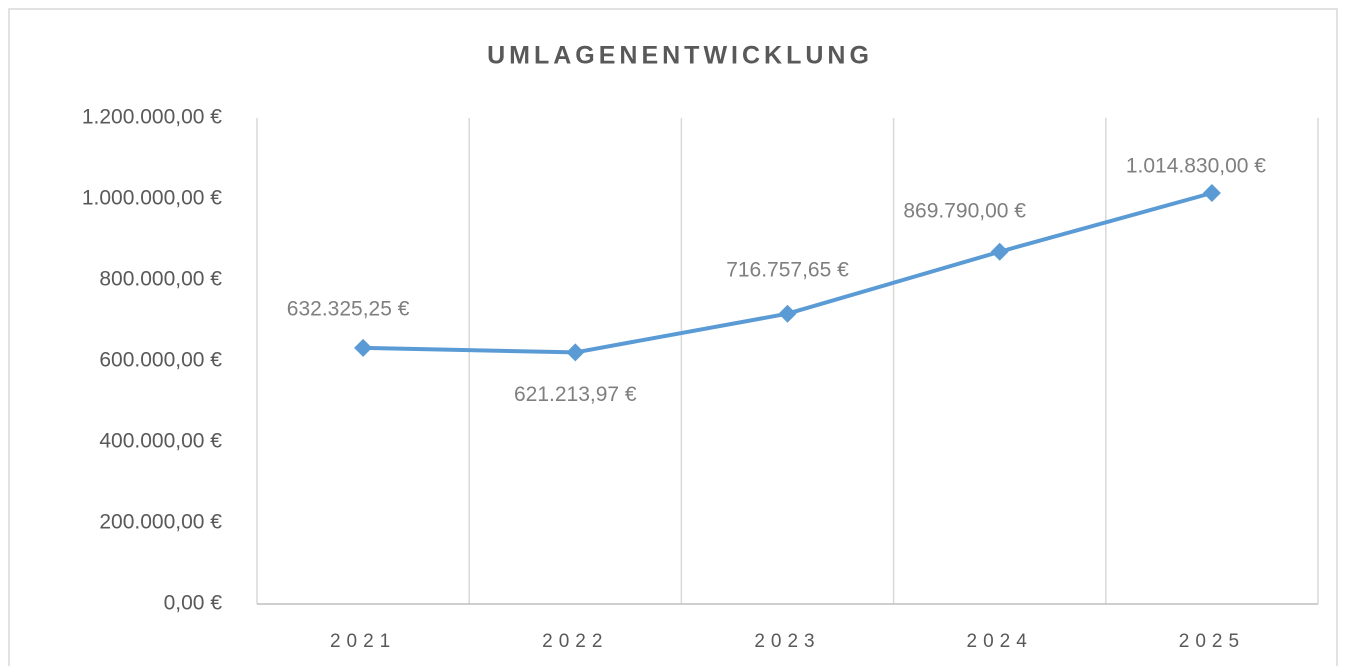  Describe the element at coordinates (160, 279) in the screenshot. I see `y-tick-label: 800.000,00 €` at that location.